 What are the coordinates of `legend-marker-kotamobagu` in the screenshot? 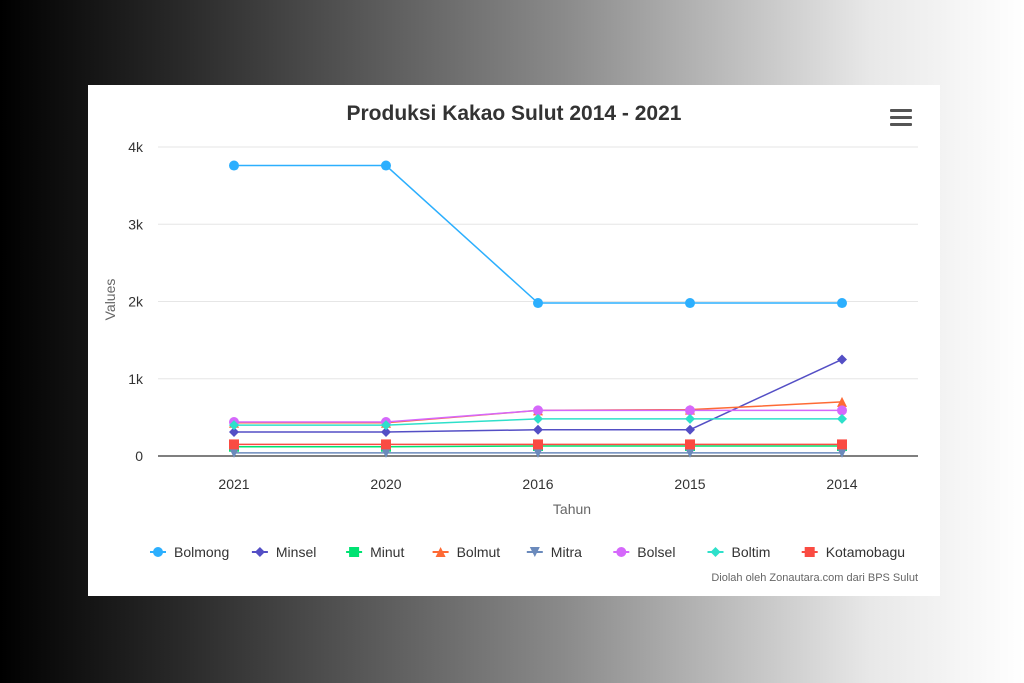 It's located at (809, 552).